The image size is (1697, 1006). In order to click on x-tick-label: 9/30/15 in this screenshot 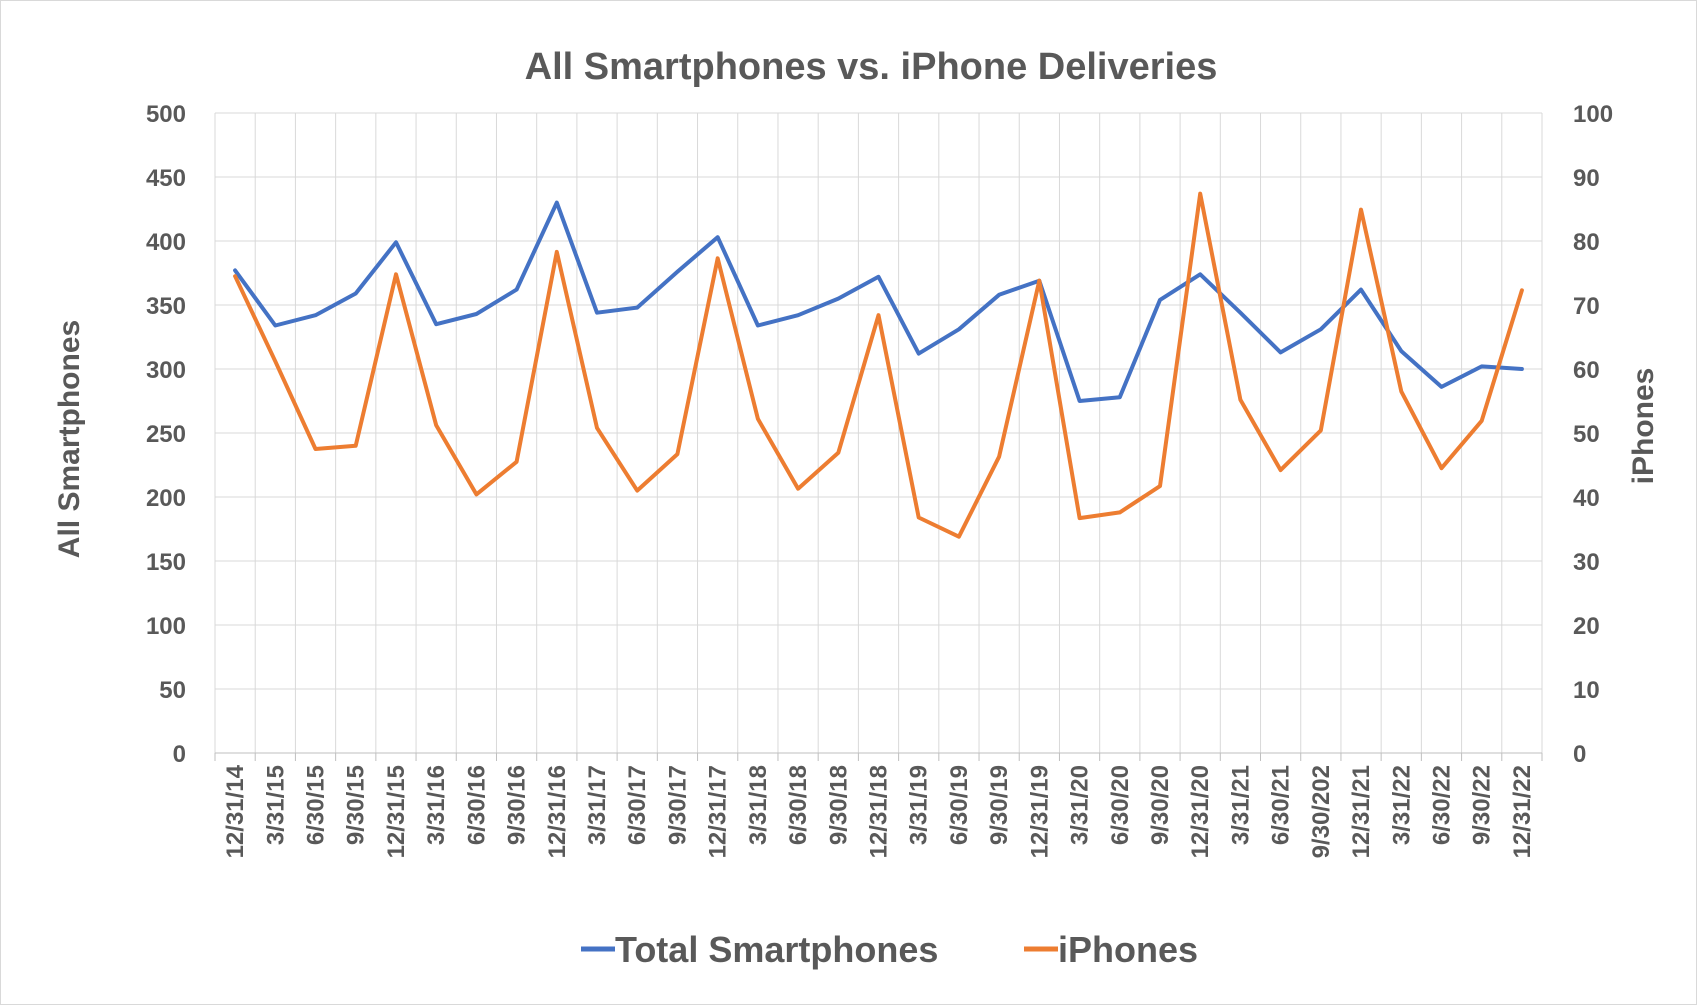, I will do `click(356, 805)`.